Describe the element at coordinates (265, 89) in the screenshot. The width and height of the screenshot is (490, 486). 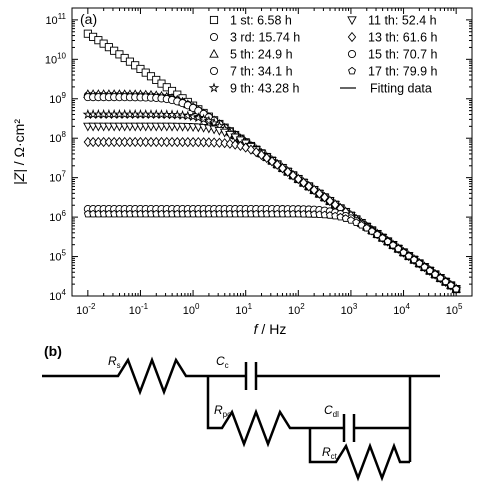
I see `legend-label: 9 th: 43.28 h` at that location.